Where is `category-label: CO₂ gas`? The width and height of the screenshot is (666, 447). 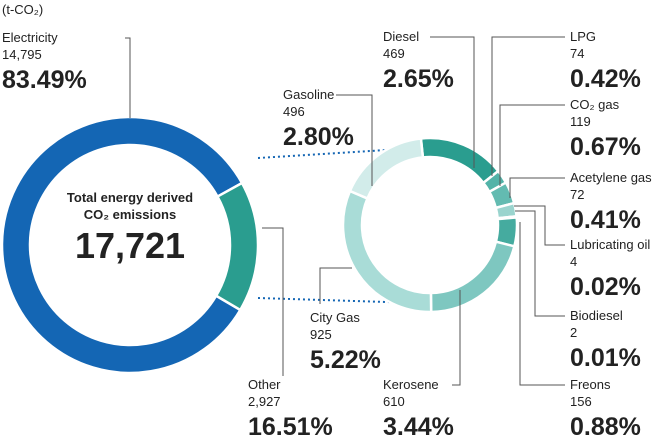 category-label: CO₂ gas is located at coordinates (595, 104).